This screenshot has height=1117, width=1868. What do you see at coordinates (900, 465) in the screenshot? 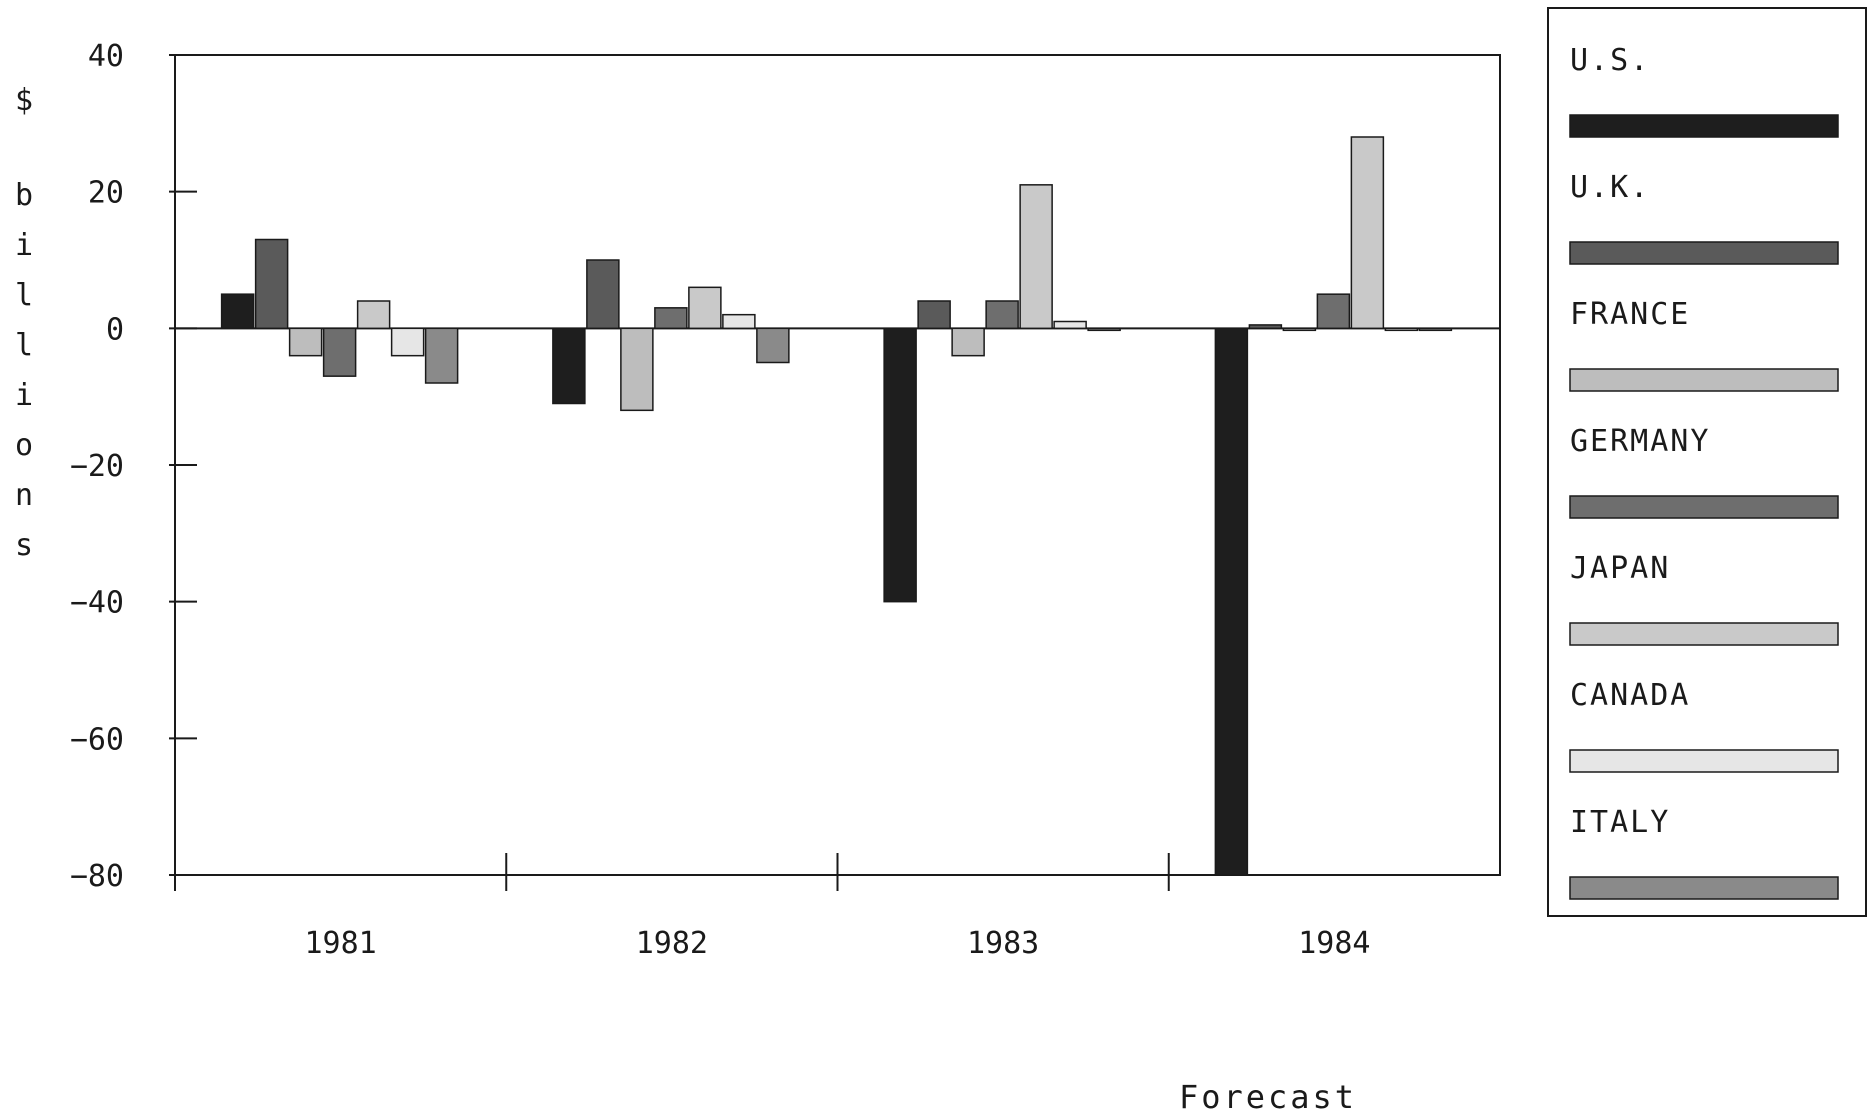
I see `bar-u-s-1983` at bounding box center [900, 465].